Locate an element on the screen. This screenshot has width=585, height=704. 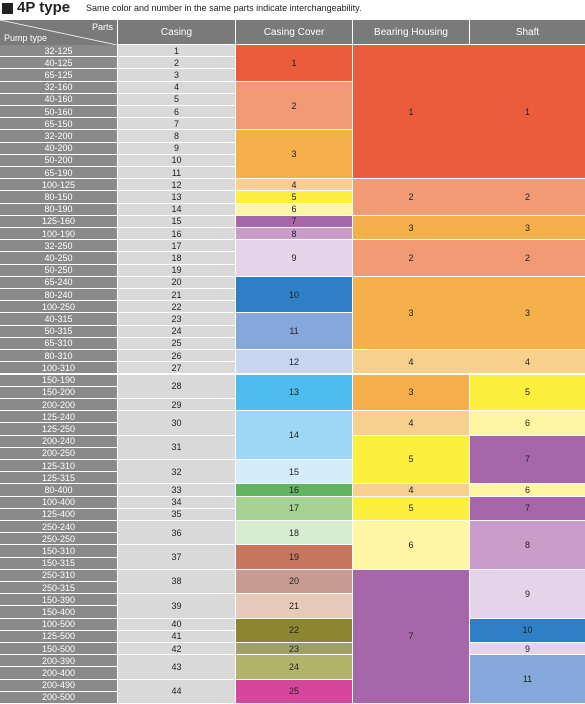
casing-cover-cell: 18 is located at coordinates (294, 532).